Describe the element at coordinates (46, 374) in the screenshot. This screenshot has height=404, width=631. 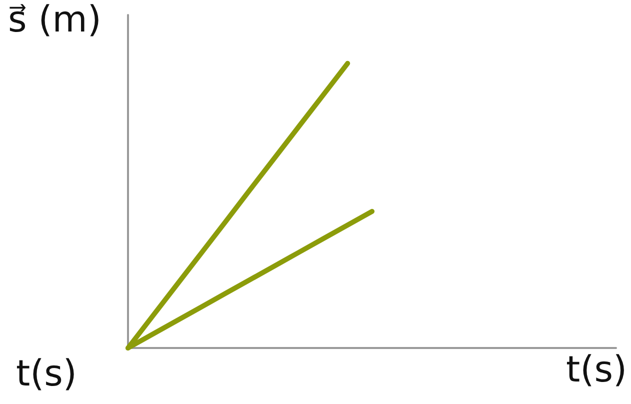
I see `text: t(s)` at that location.